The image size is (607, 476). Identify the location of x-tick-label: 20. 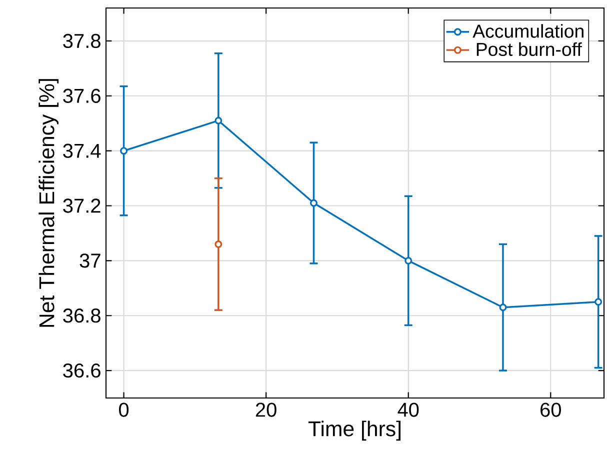
(266, 409).